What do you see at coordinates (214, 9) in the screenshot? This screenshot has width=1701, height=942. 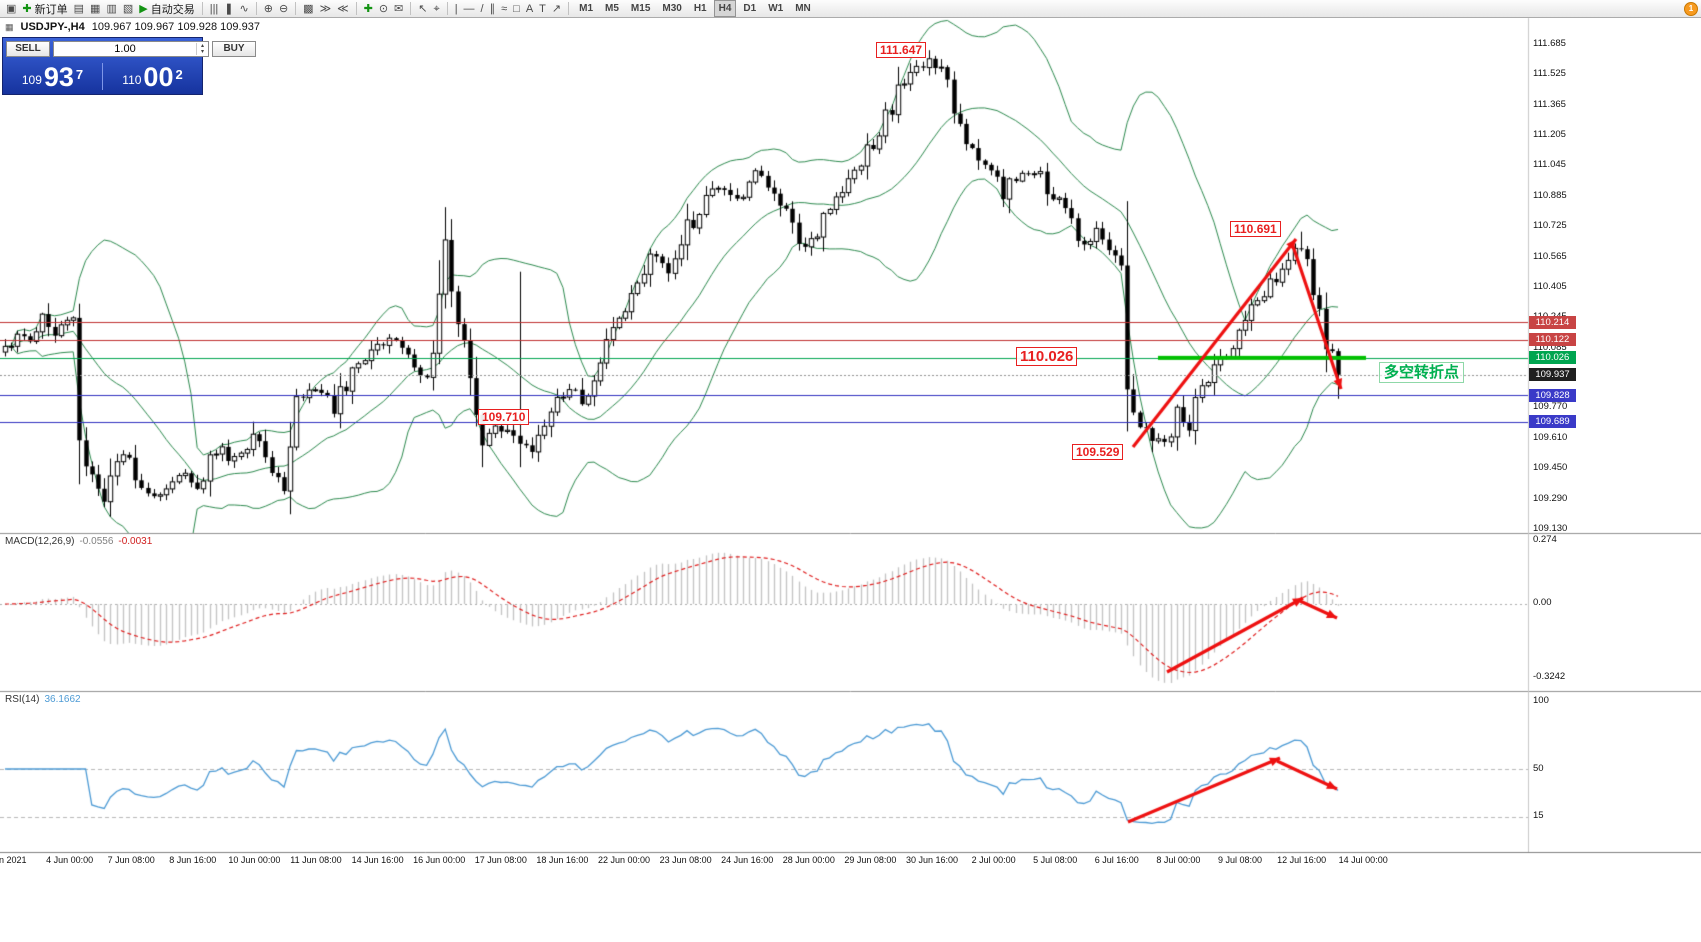 I see `bar-chart-button: |||` at bounding box center [214, 9].